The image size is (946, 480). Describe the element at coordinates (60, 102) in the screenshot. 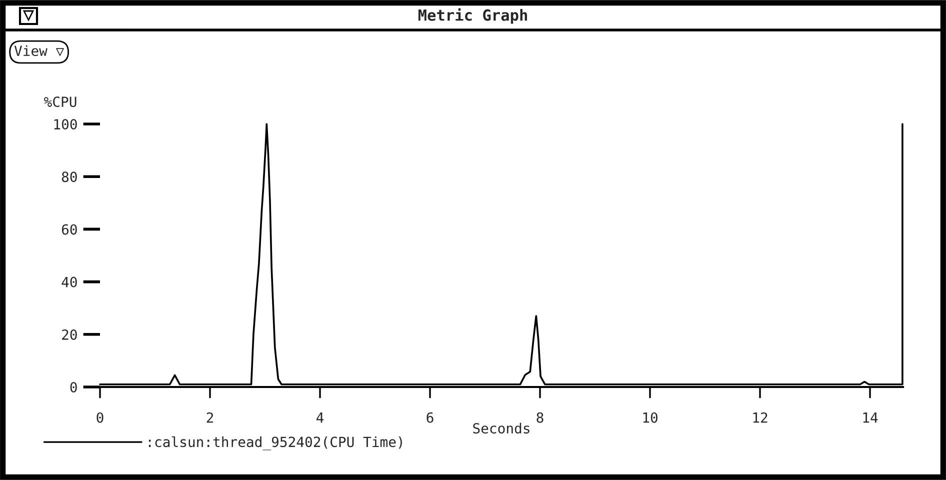

I see `y-axis-title: %CPU` at that location.